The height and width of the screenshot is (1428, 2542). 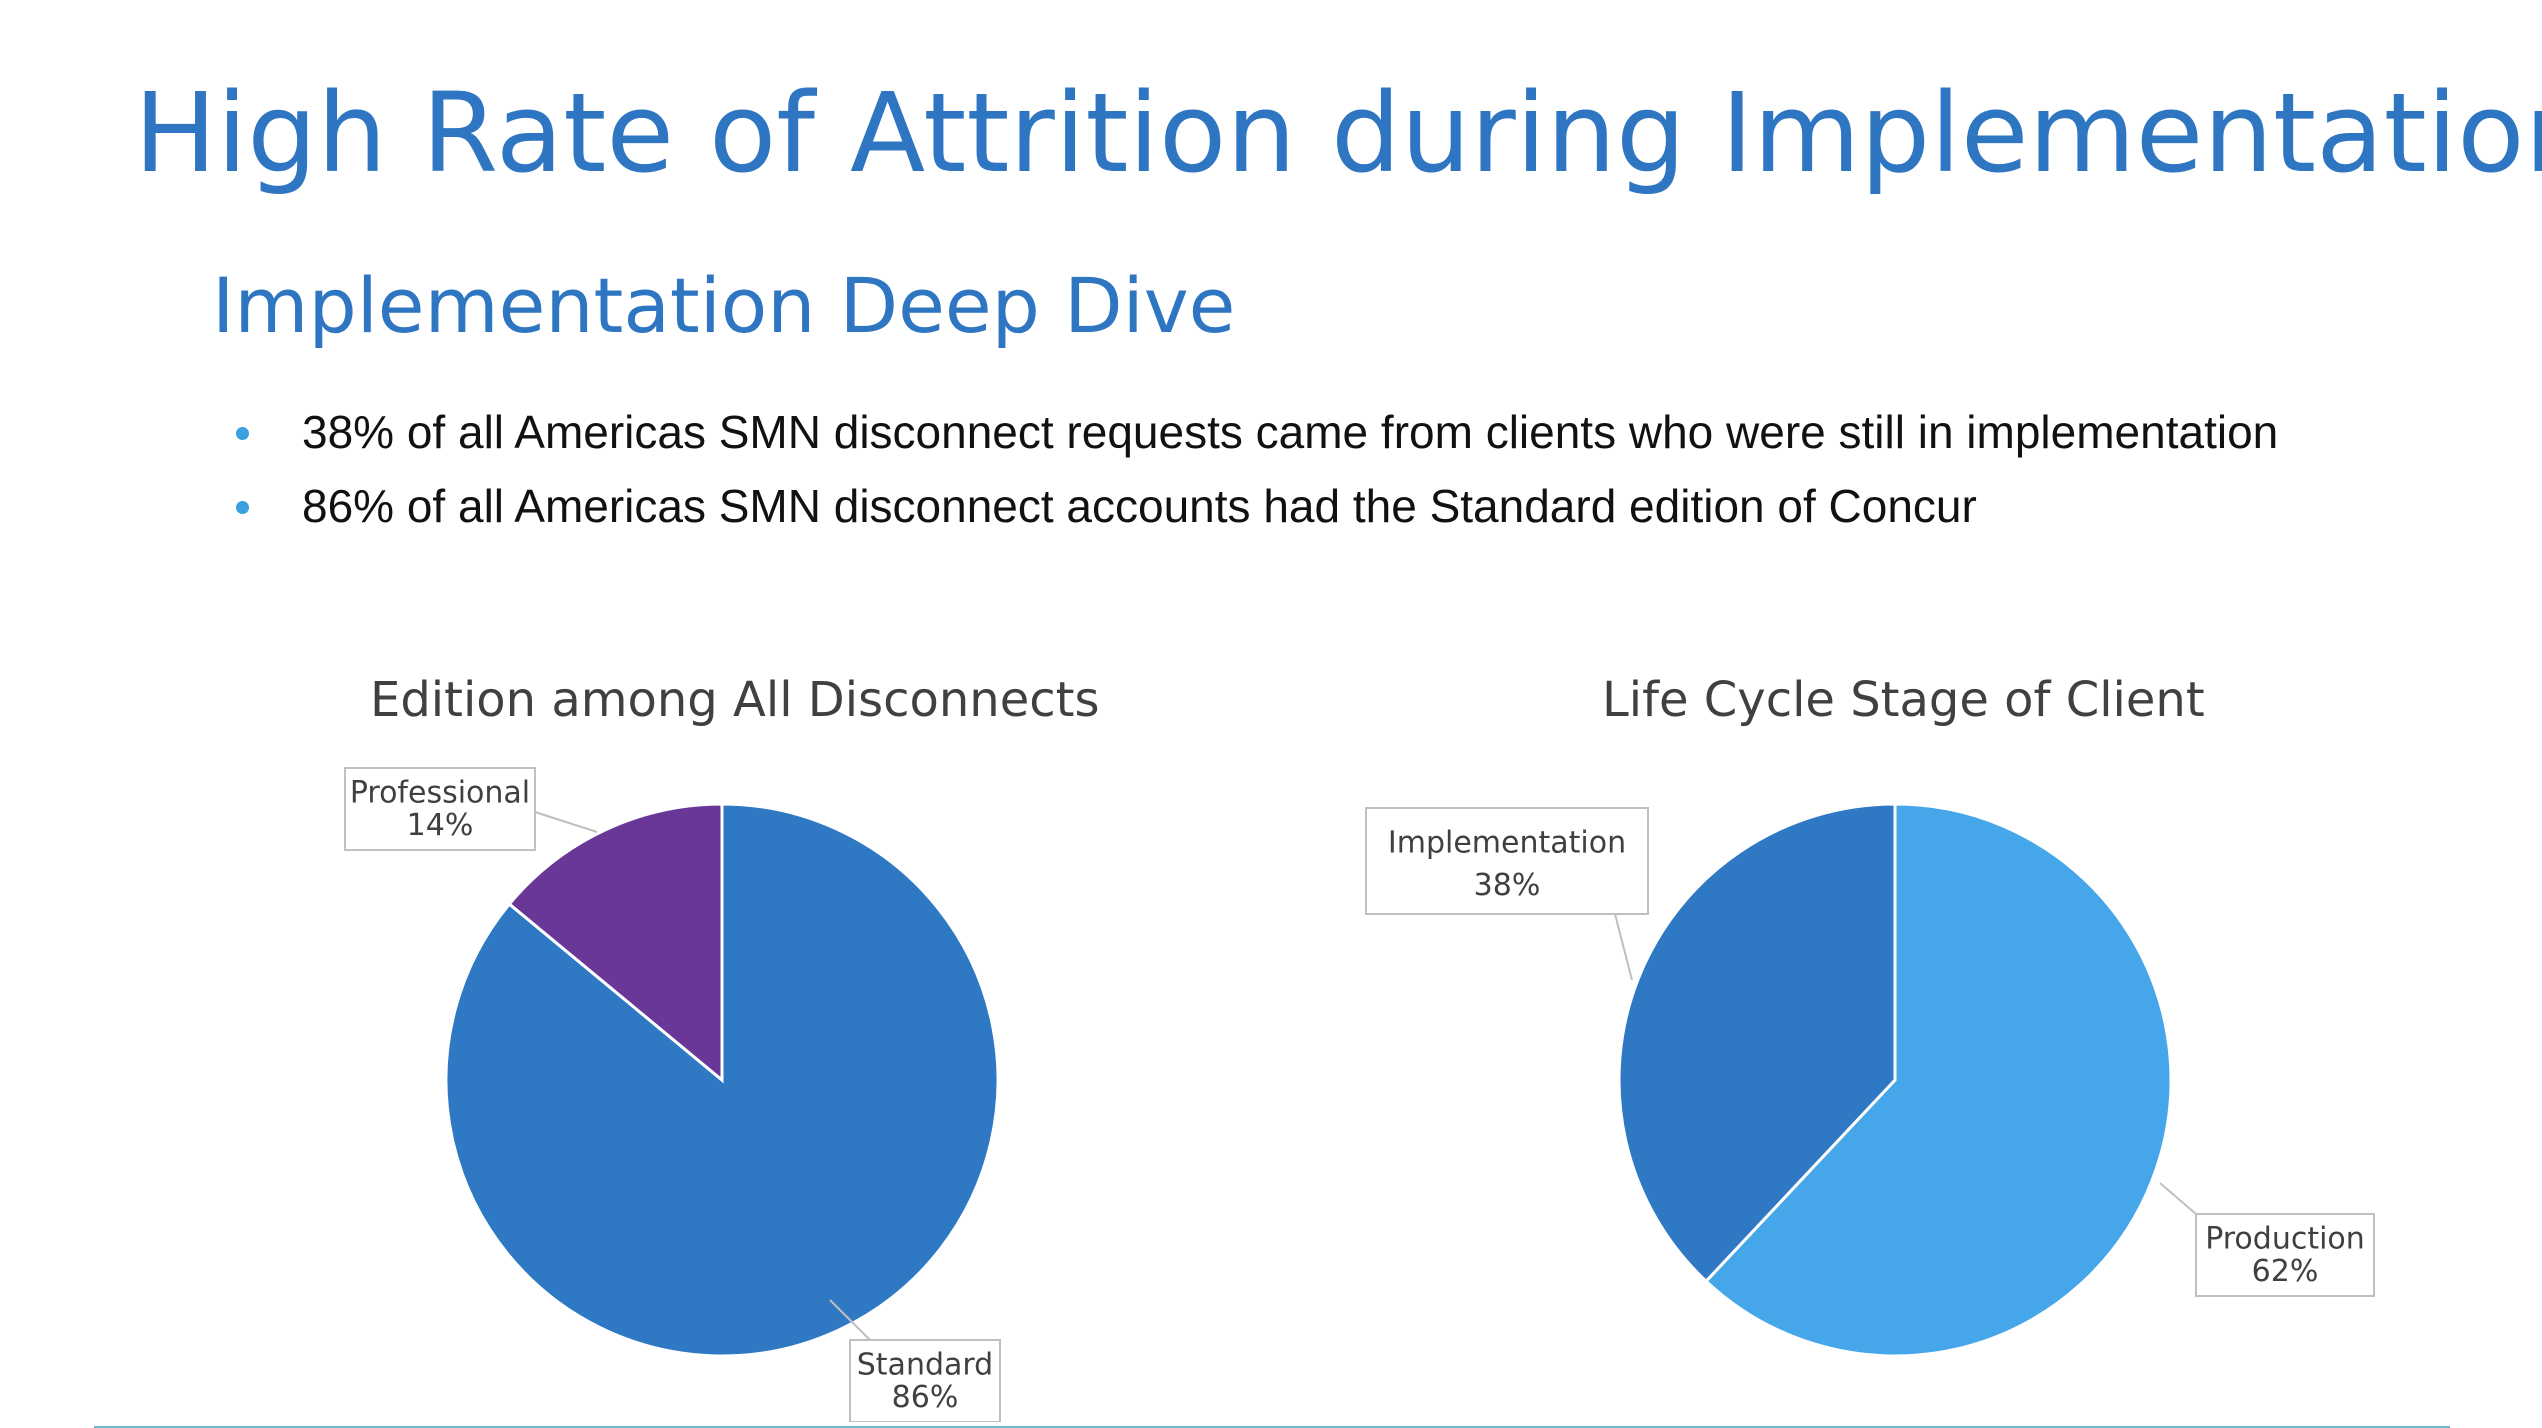 I want to click on leader-line-standard, so click(x=852, y=1322).